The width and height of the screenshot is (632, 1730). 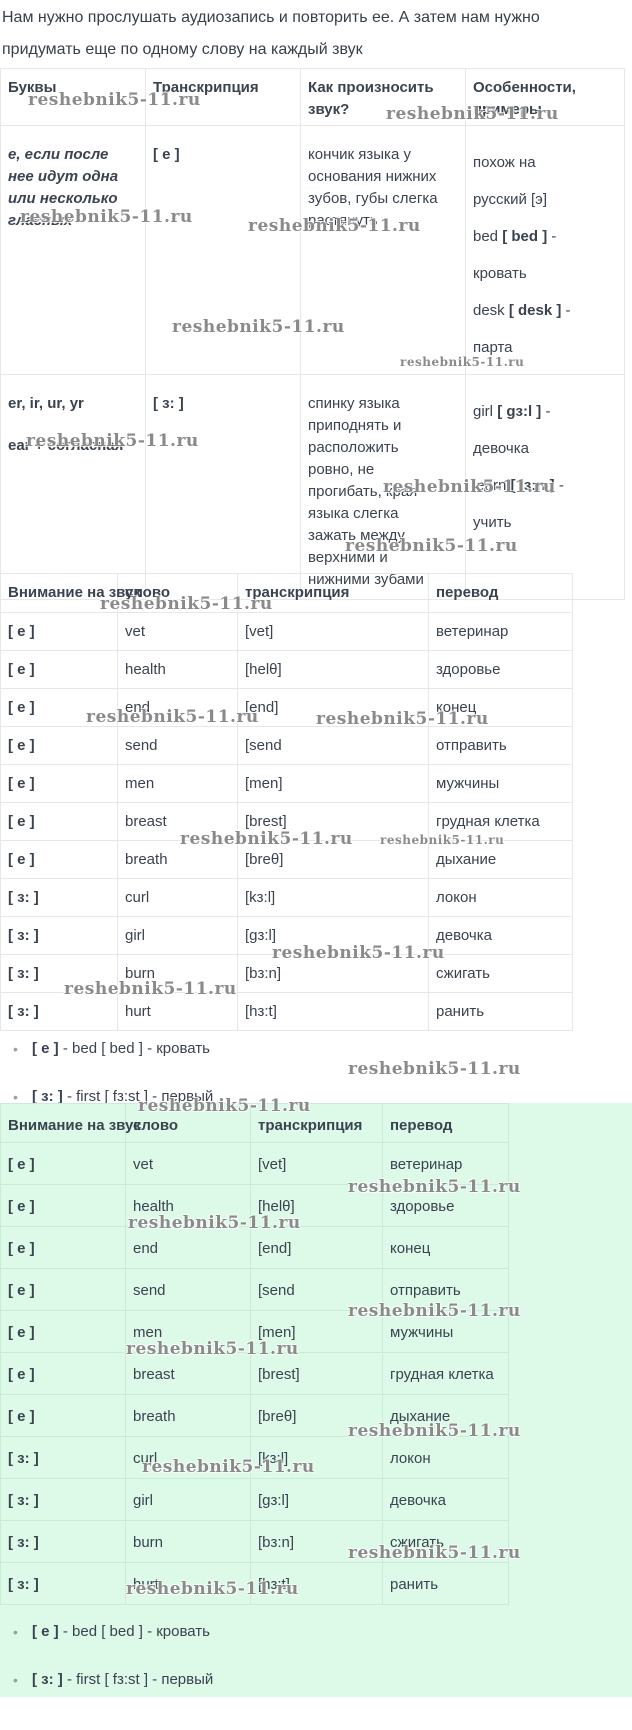 I want to click on transcription-cell: [kз:l], so click(x=333, y=897).